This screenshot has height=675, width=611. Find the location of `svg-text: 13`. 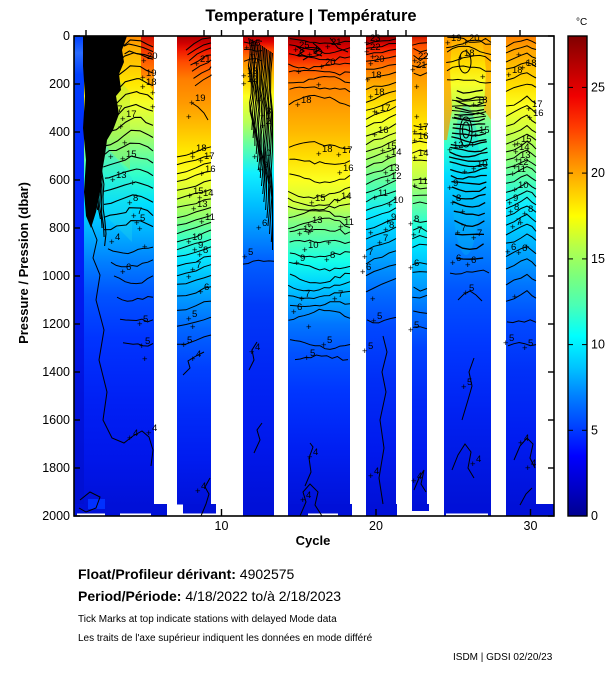

svg-text: 13 is located at coordinates (202, 204).